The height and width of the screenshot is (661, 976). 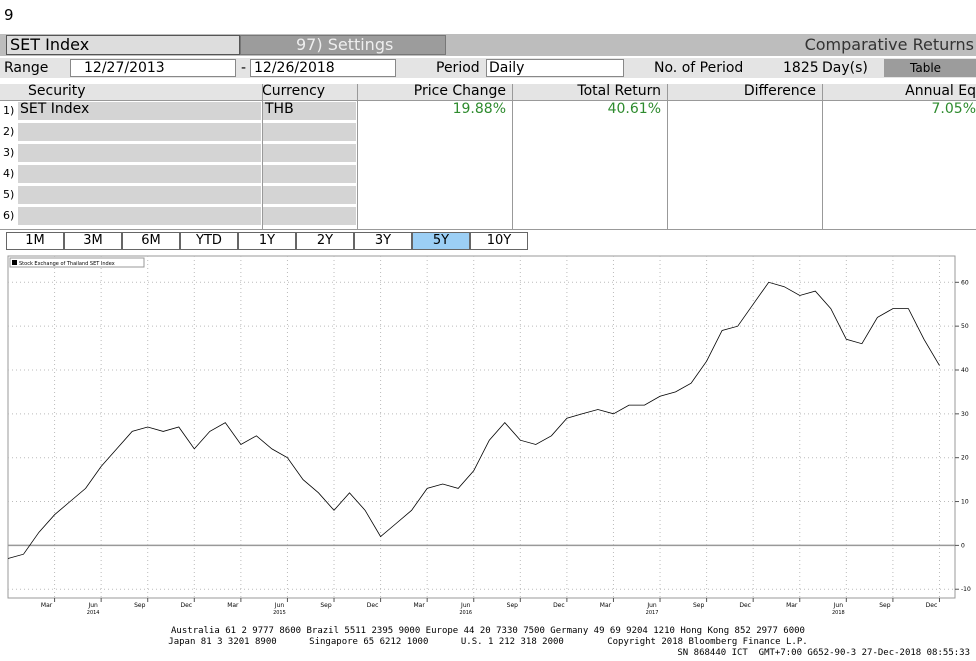 I want to click on period-button: 10Y, so click(x=499, y=241).